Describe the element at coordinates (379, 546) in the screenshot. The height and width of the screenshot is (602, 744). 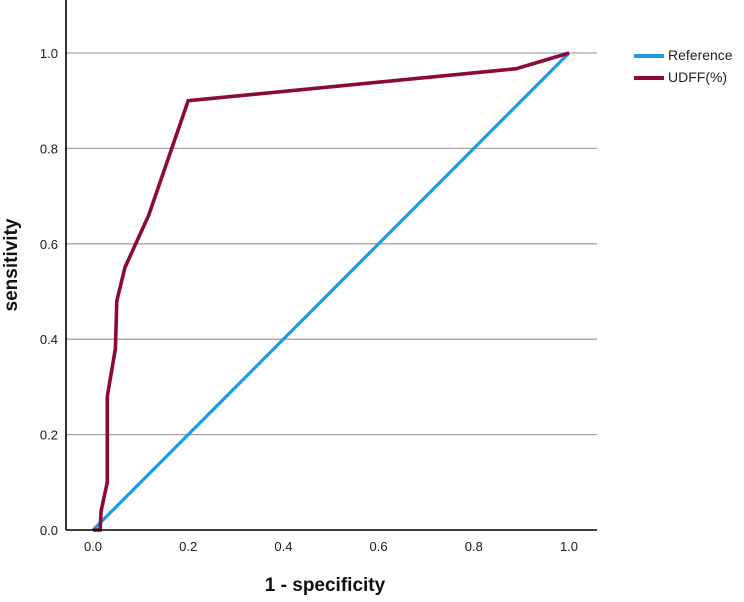
I see `x-tick-label: 0.6` at that location.